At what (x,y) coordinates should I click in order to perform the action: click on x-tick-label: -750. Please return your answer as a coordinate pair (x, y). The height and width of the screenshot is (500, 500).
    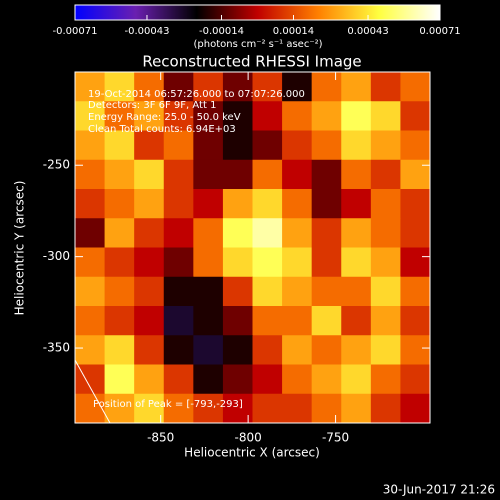
    Looking at the image, I should click on (335, 438).